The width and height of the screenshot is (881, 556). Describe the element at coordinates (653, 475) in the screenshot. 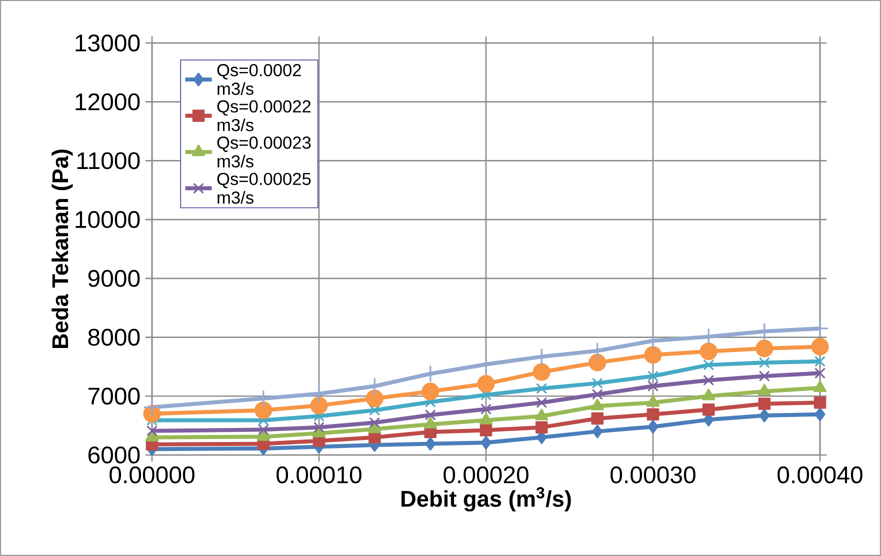

I see `x-tick-label: 0.00030` at that location.